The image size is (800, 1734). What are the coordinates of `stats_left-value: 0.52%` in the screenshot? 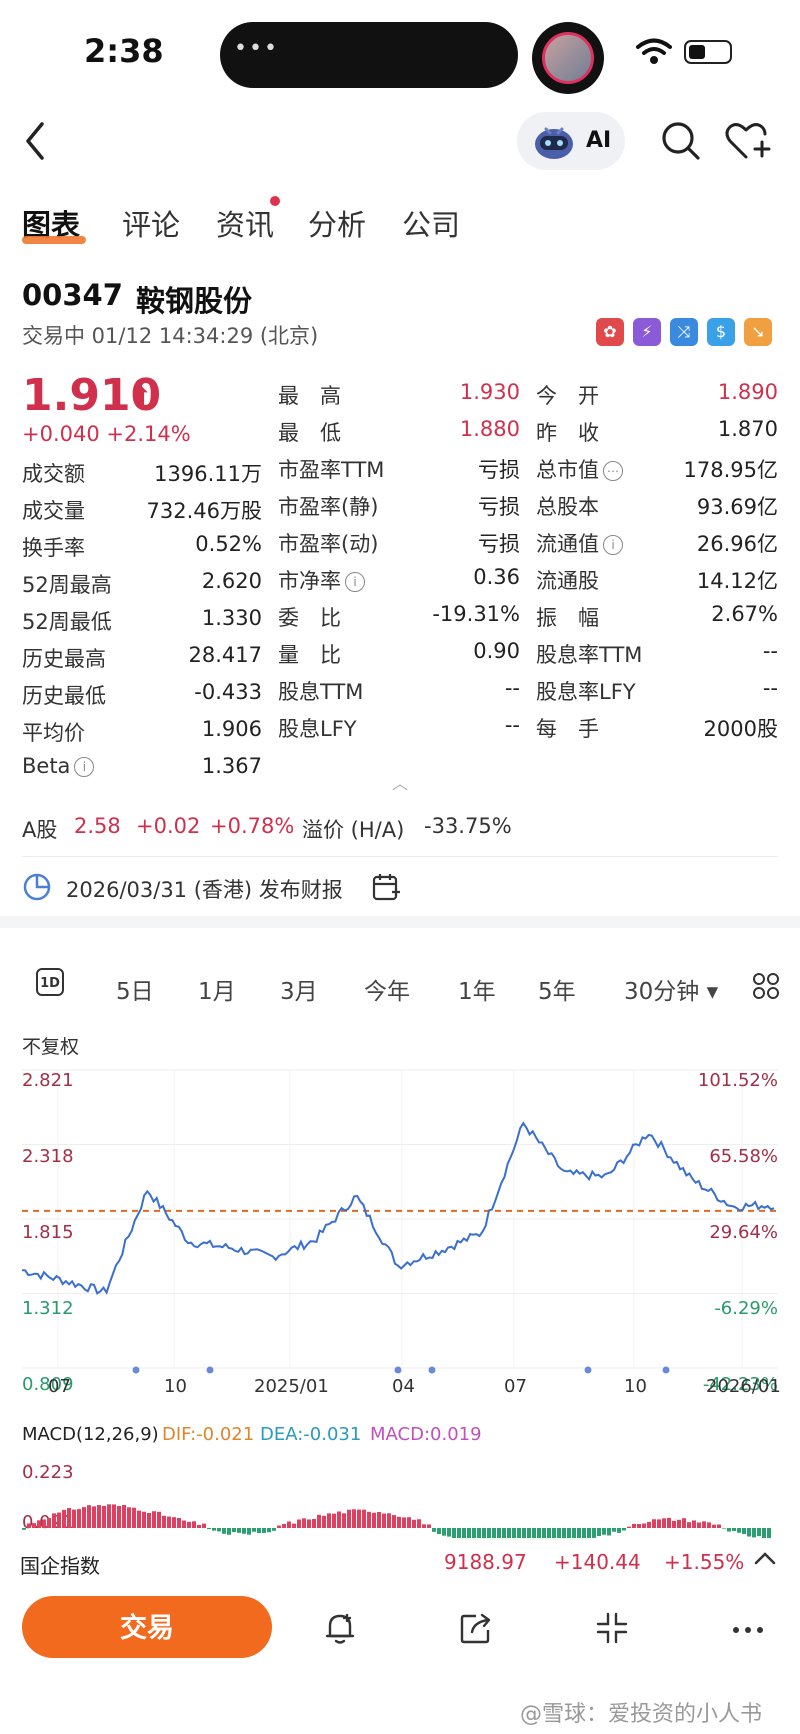 It's located at (228, 544).